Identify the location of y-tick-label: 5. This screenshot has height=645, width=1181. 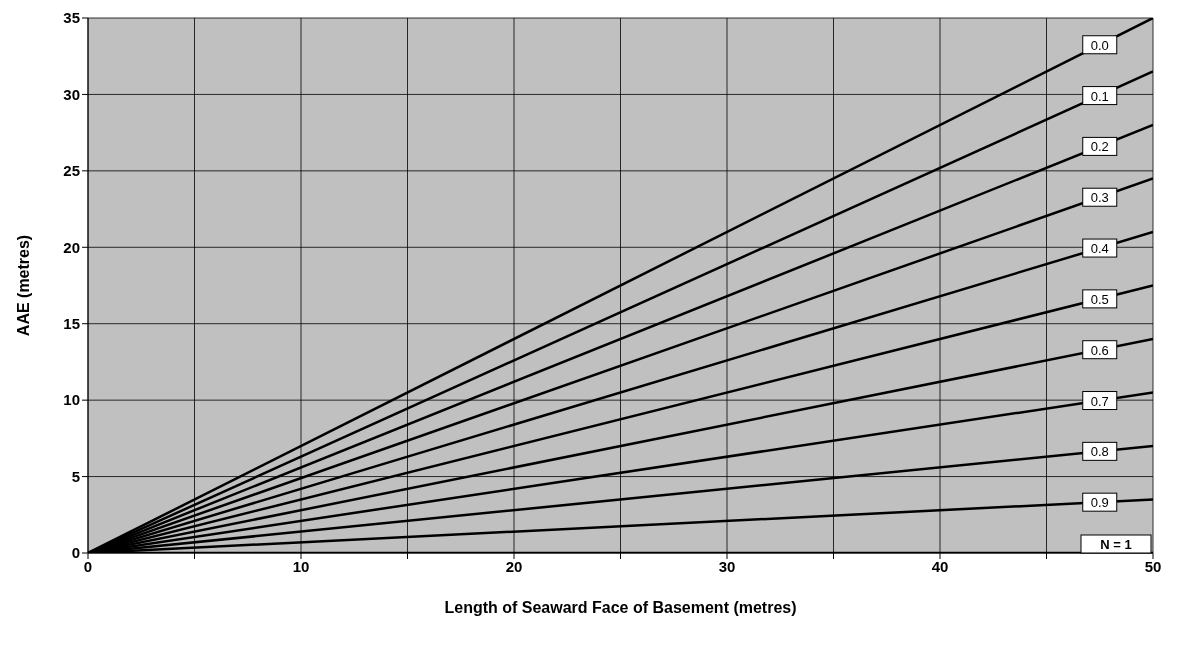
(75, 476).